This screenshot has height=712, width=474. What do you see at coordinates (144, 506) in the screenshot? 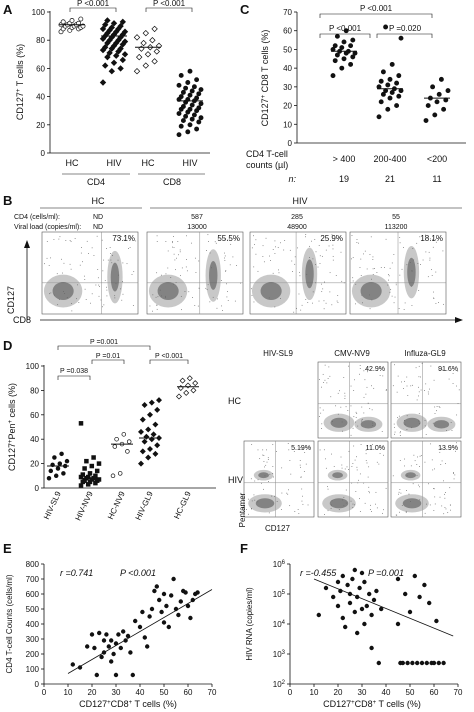
I see `panel-d-group-label: HIV-GL9` at bounding box center [144, 506].